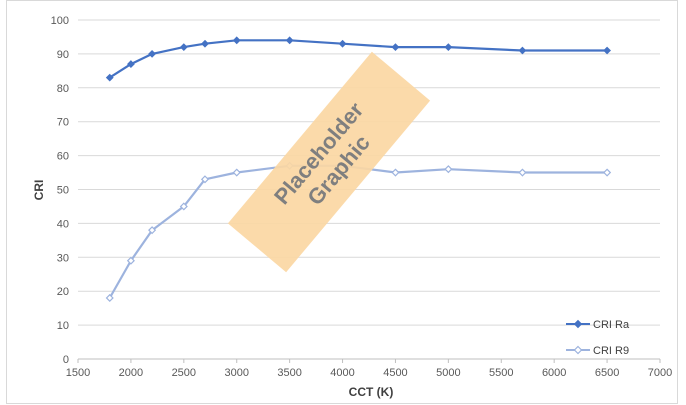 The height and width of the screenshot is (405, 686). What do you see at coordinates (130, 260) in the screenshot?
I see `data-point-cri-r9-2000` at bounding box center [130, 260].